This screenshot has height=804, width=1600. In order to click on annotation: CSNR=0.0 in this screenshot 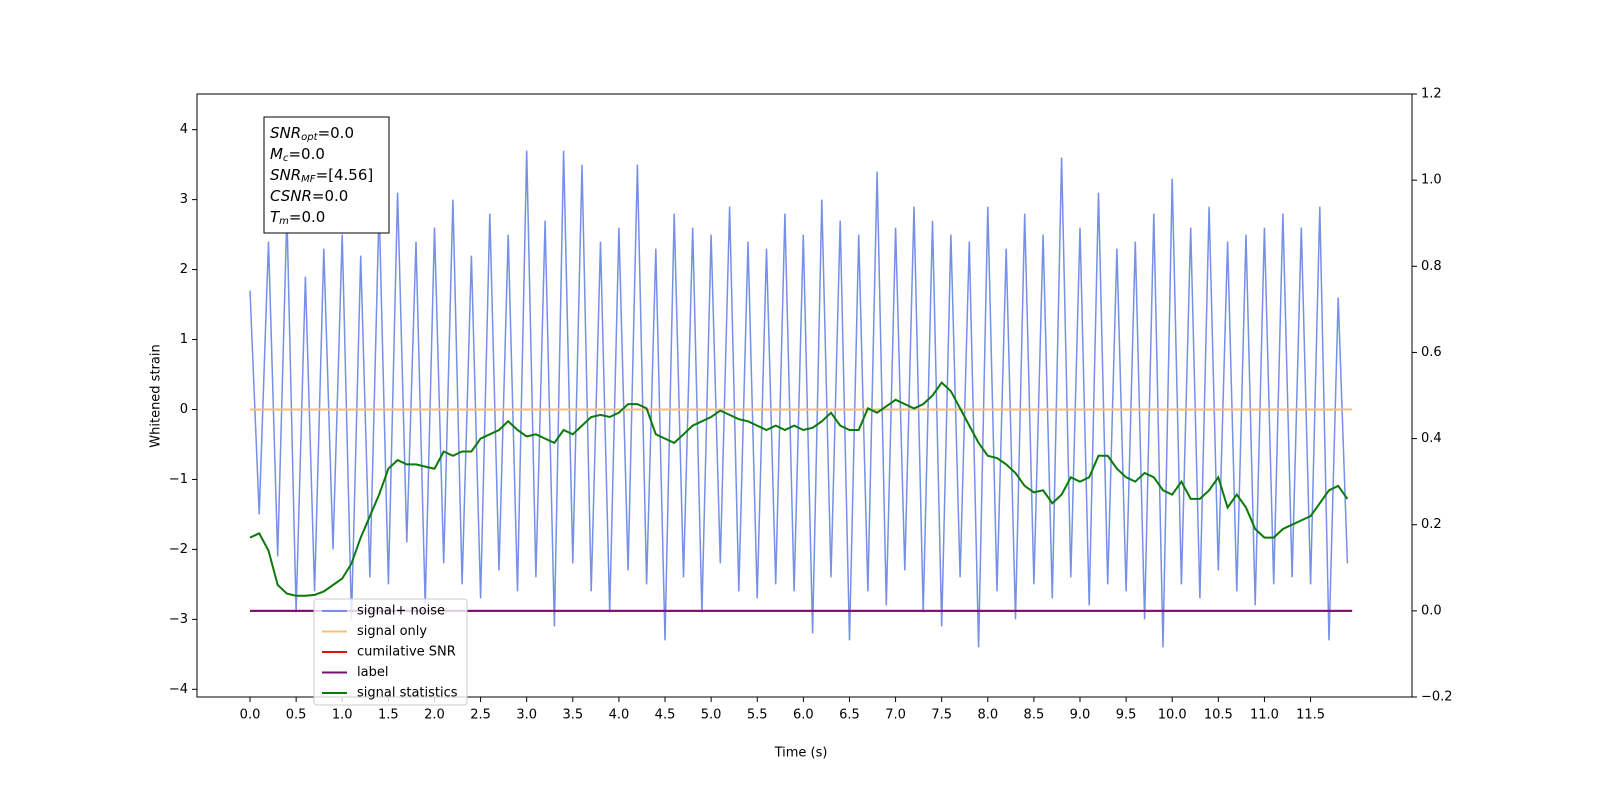, I will do `click(309, 196)`.